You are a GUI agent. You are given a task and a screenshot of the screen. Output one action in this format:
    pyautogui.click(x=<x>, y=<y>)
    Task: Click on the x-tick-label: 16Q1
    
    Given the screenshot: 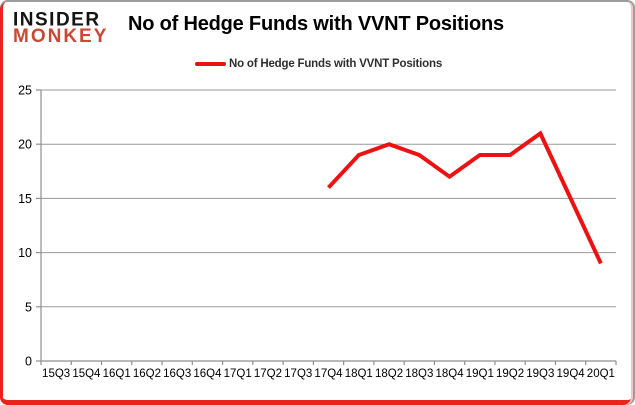 What is the action you would take?
    pyautogui.click(x=117, y=374)
    